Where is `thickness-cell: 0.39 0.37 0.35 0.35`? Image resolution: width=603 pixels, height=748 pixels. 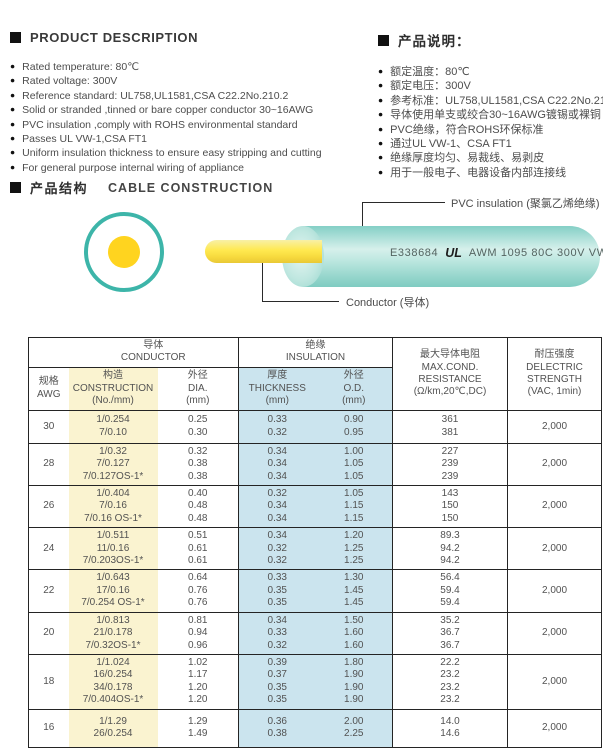 thickness-cell: 0.39 0.37 0.35 0.35 is located at coordinates (277, 681).